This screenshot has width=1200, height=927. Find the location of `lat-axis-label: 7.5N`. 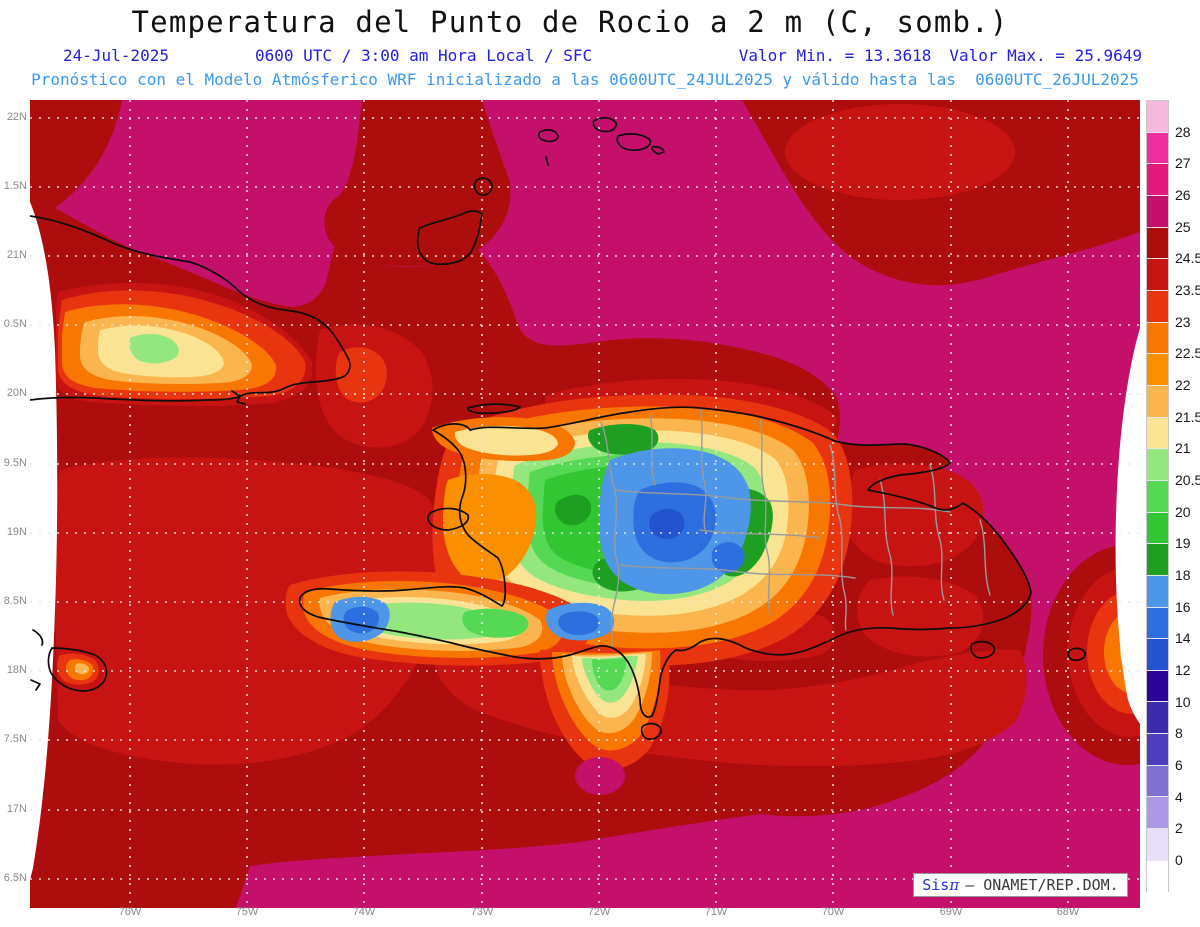

lat-axis-label: 7.5N is located at coordinates (15, 739).